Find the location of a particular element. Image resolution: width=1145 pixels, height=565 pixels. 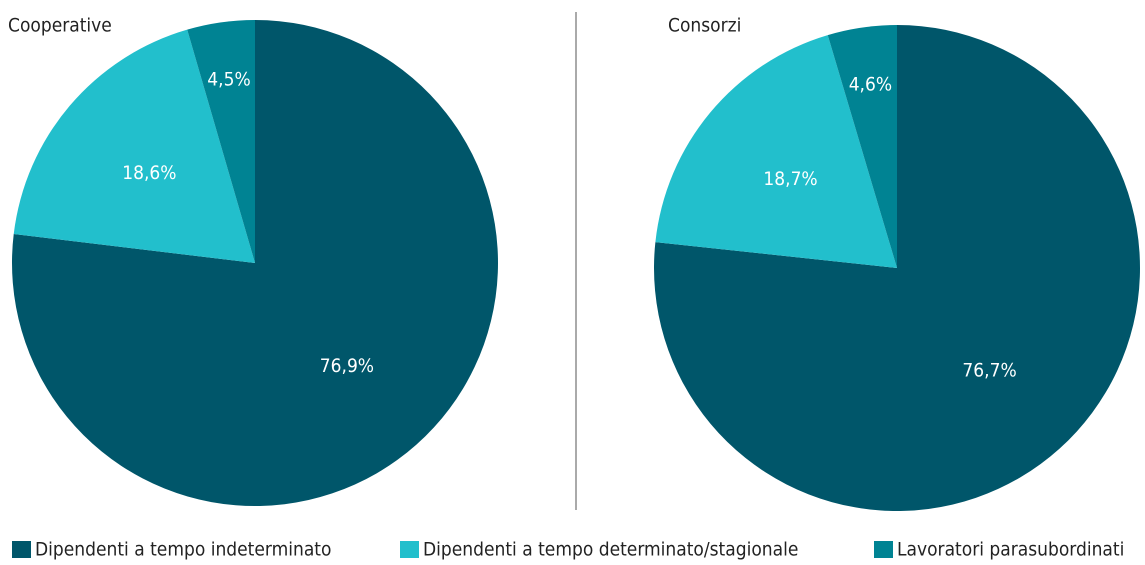

value-label: 76,9% is located at coordinates (347, 366).